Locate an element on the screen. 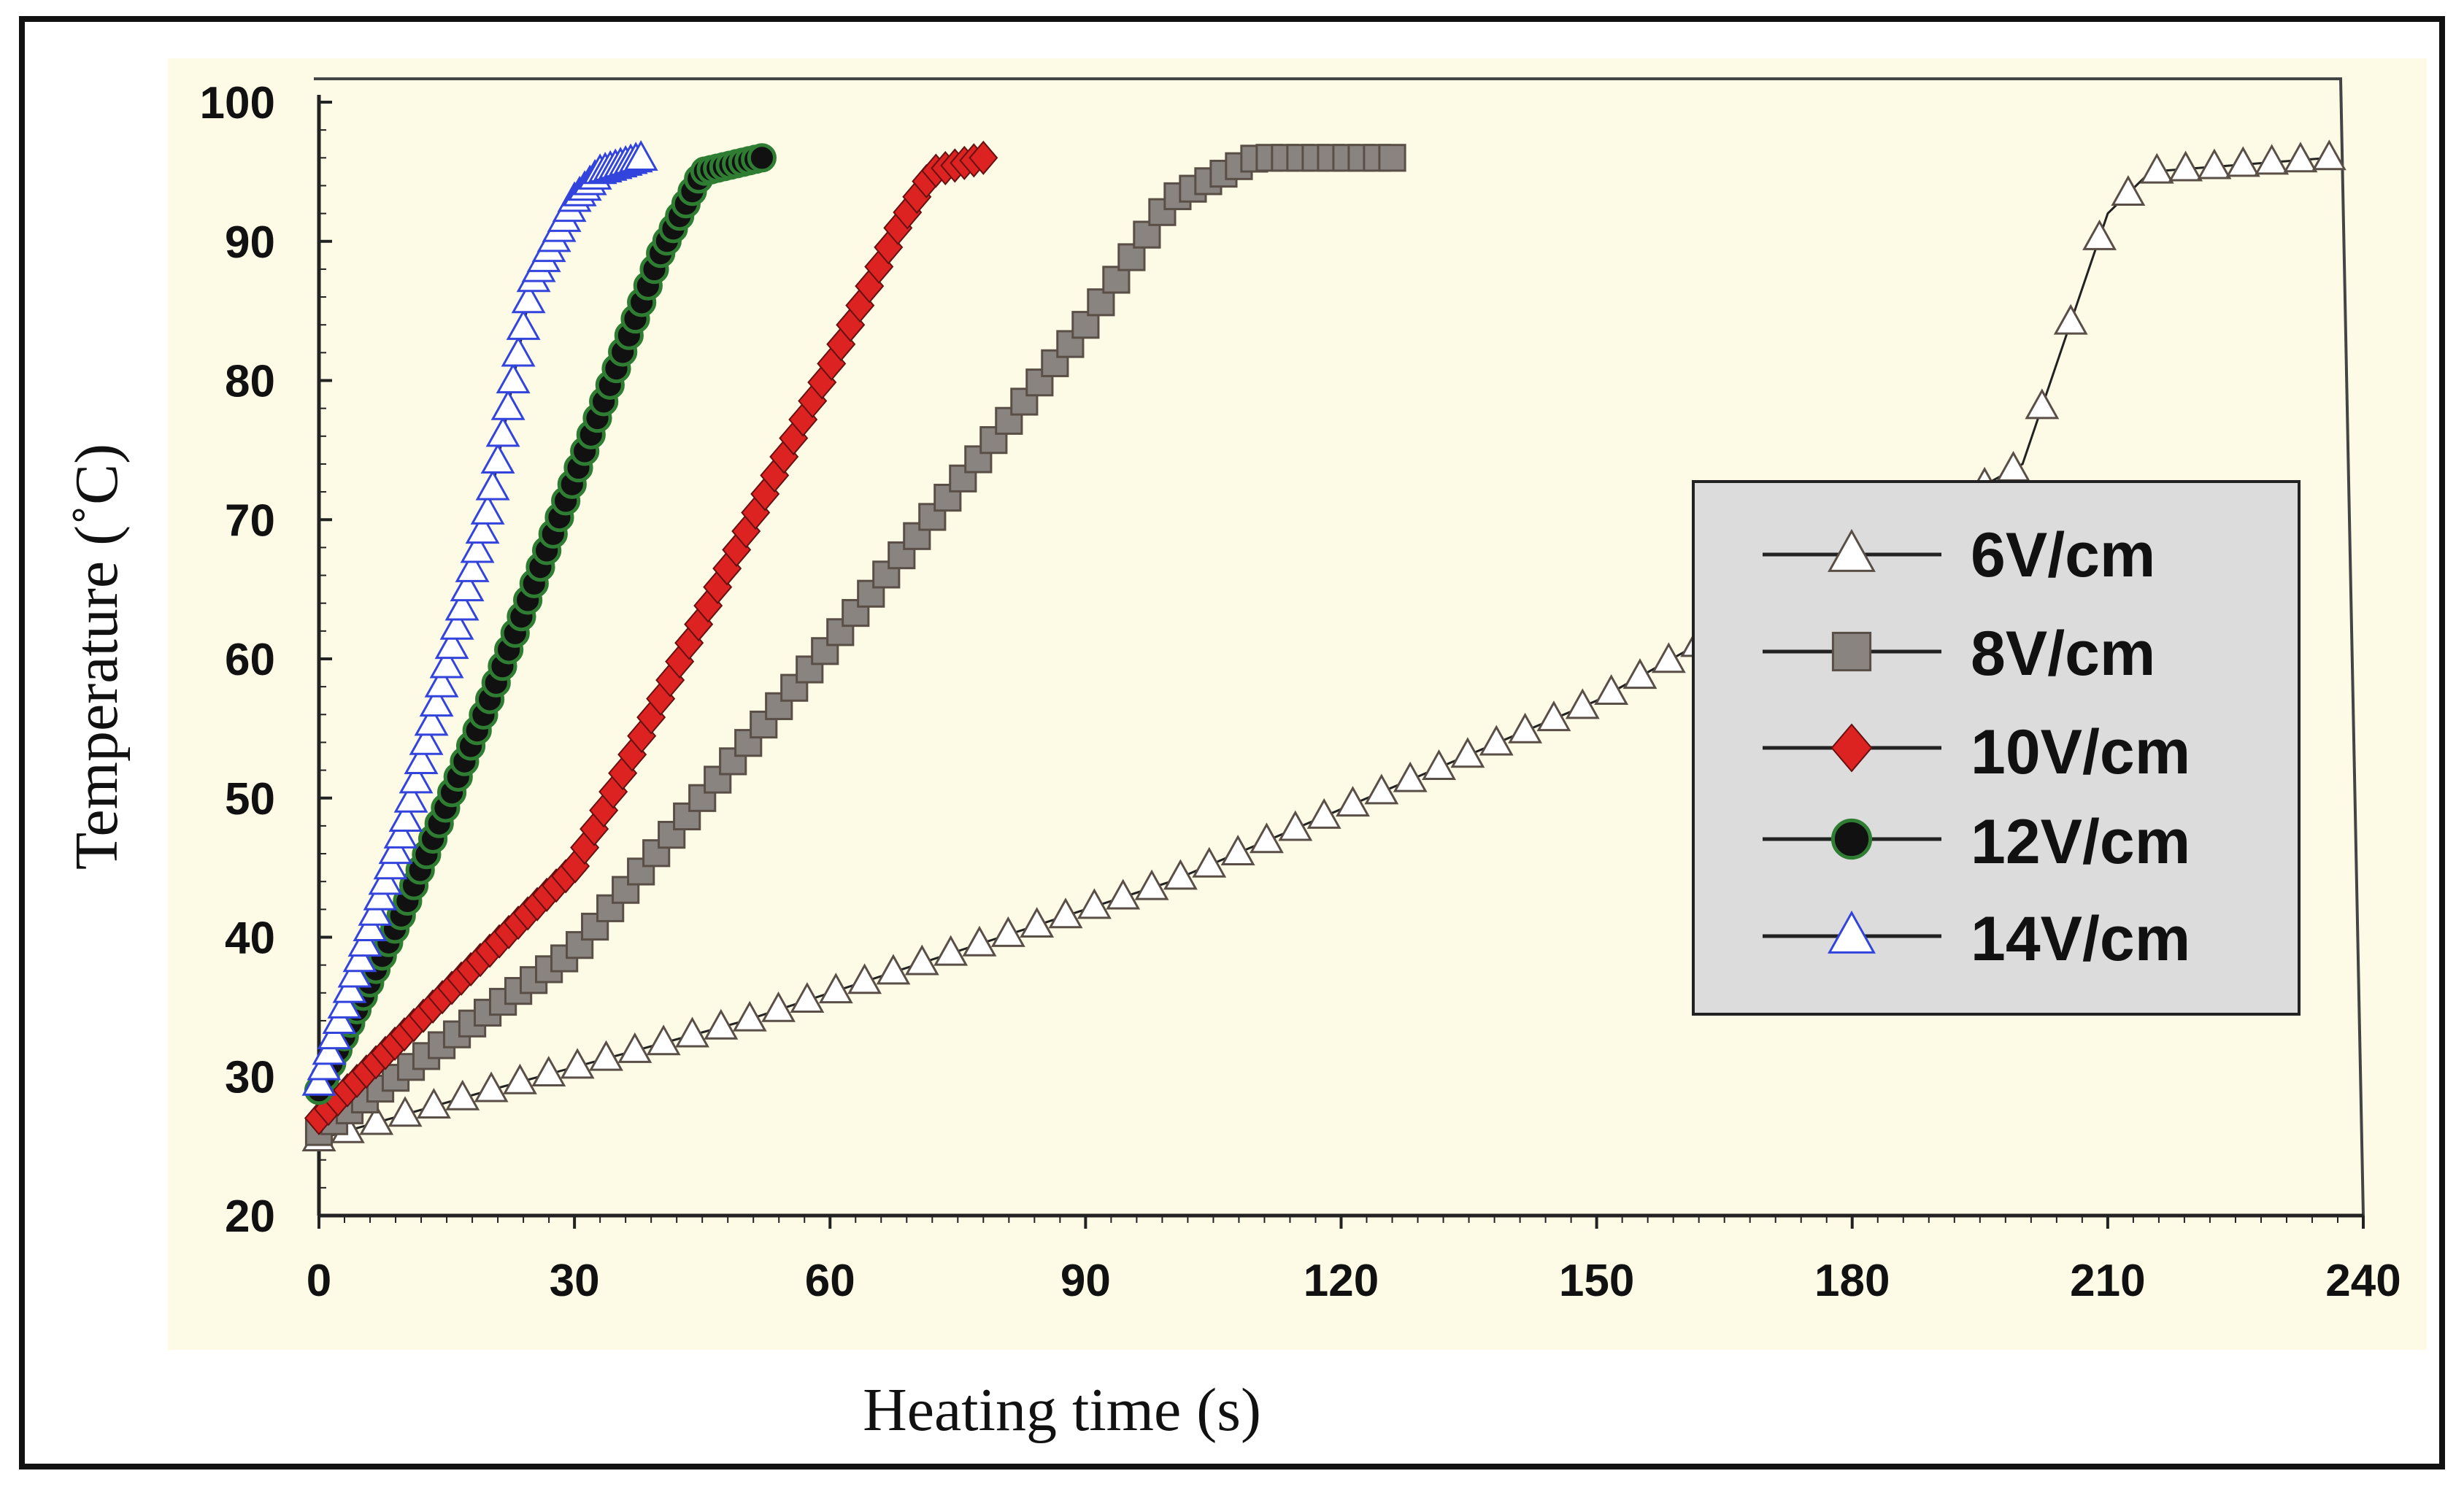  x-tick-label: 210 is located at coordinates (2107, 1281).